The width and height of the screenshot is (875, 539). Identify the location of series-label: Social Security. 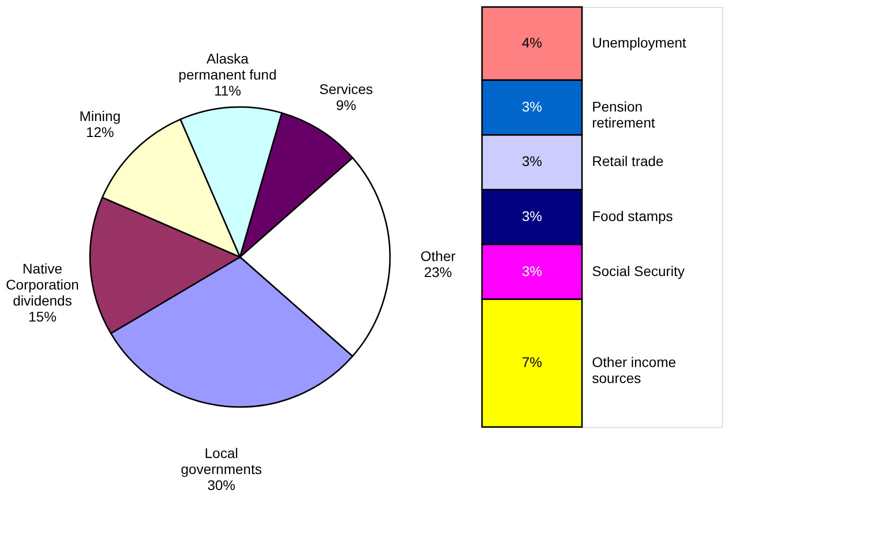
(638, 270).